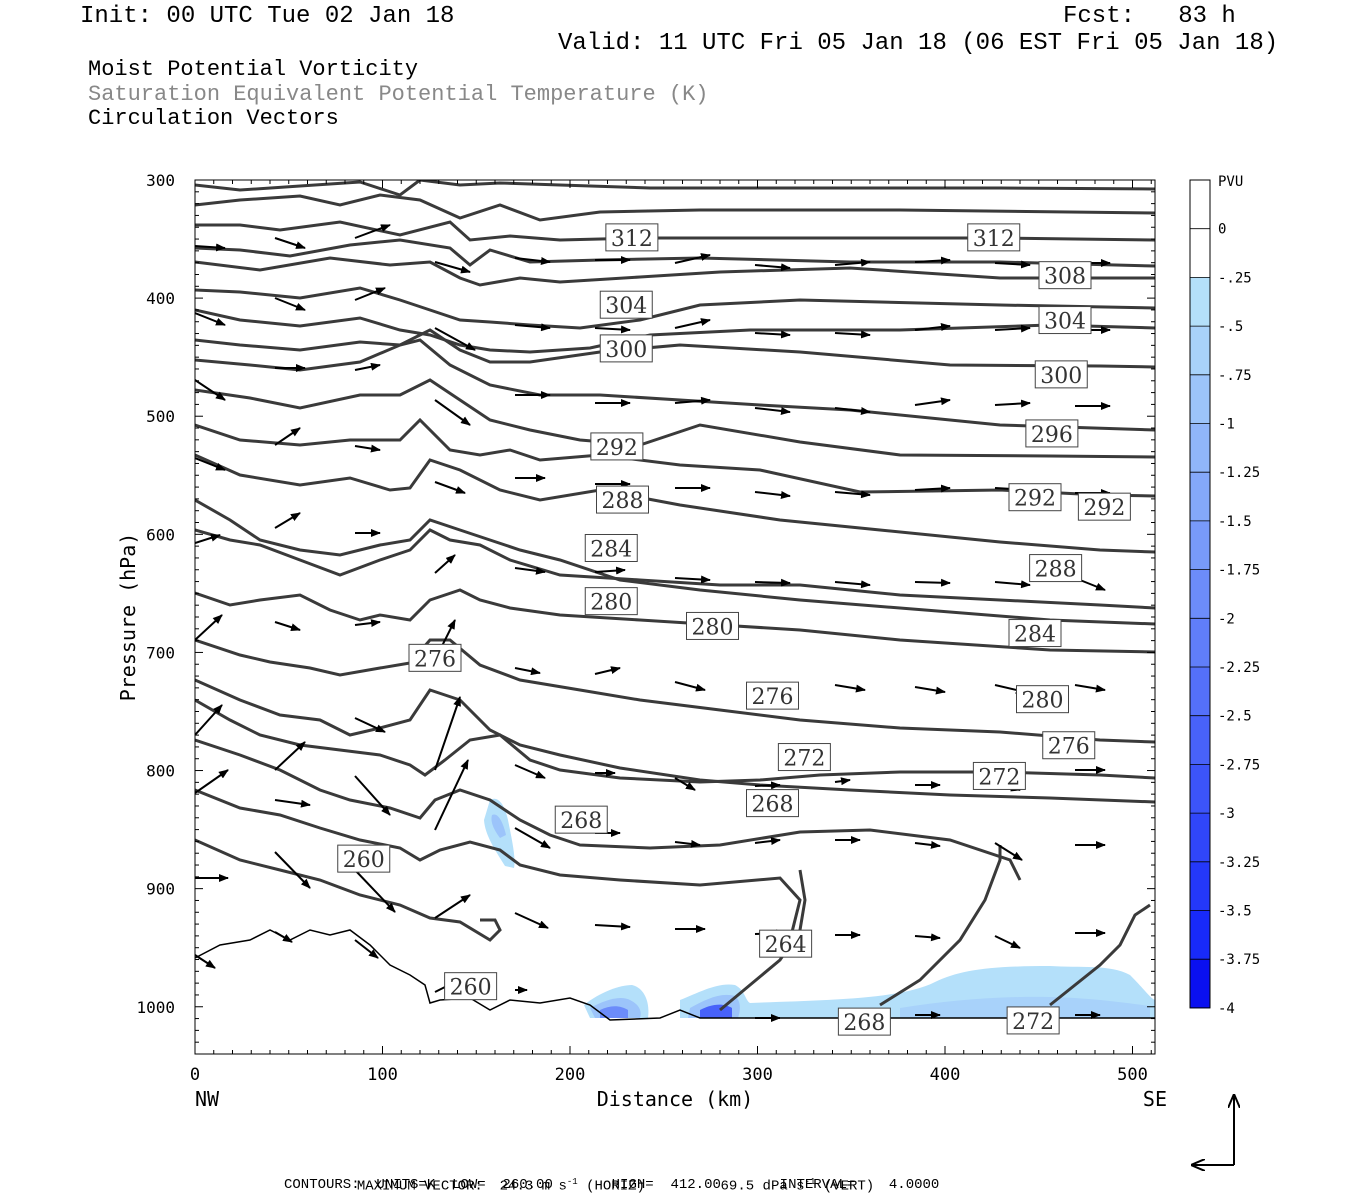  I want to click on colorbar-label: -2.5, so click(1235, 717).